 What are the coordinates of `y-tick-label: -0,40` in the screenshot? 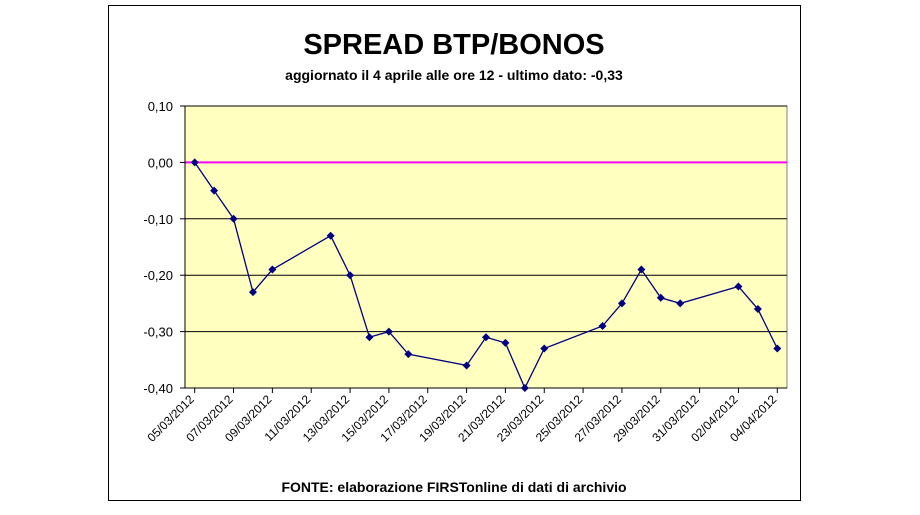 It's located at (158, 388).